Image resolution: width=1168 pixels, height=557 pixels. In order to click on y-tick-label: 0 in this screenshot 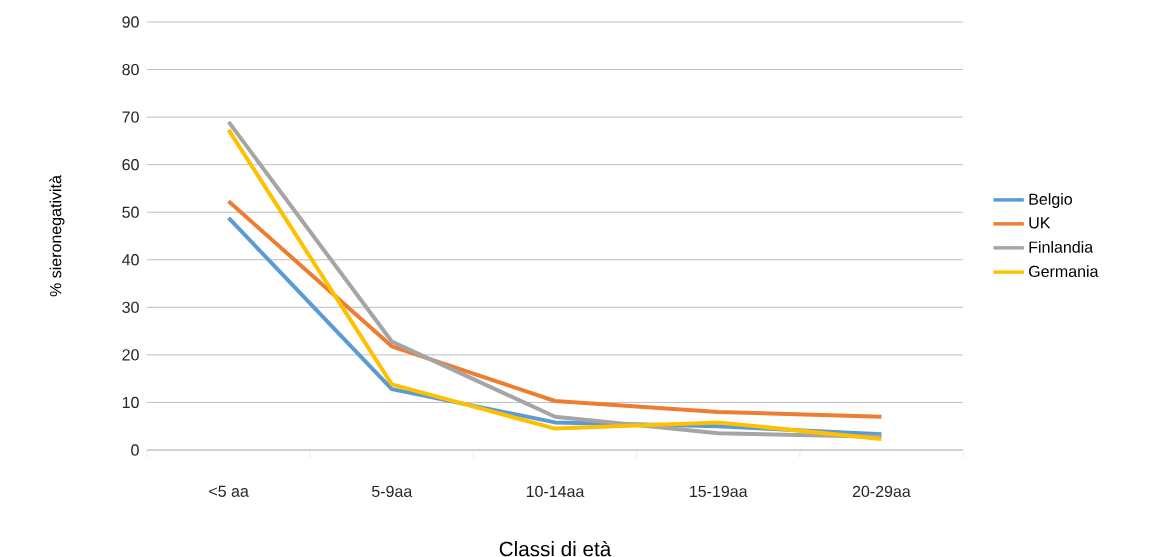, I will do `click(135, 450)`.